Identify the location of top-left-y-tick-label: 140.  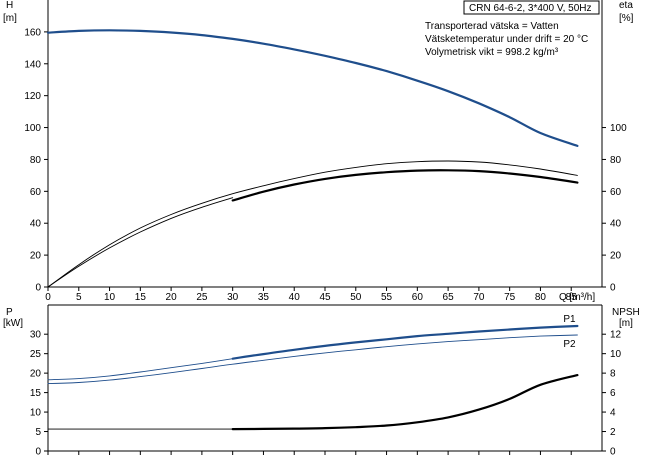
(32, 64).